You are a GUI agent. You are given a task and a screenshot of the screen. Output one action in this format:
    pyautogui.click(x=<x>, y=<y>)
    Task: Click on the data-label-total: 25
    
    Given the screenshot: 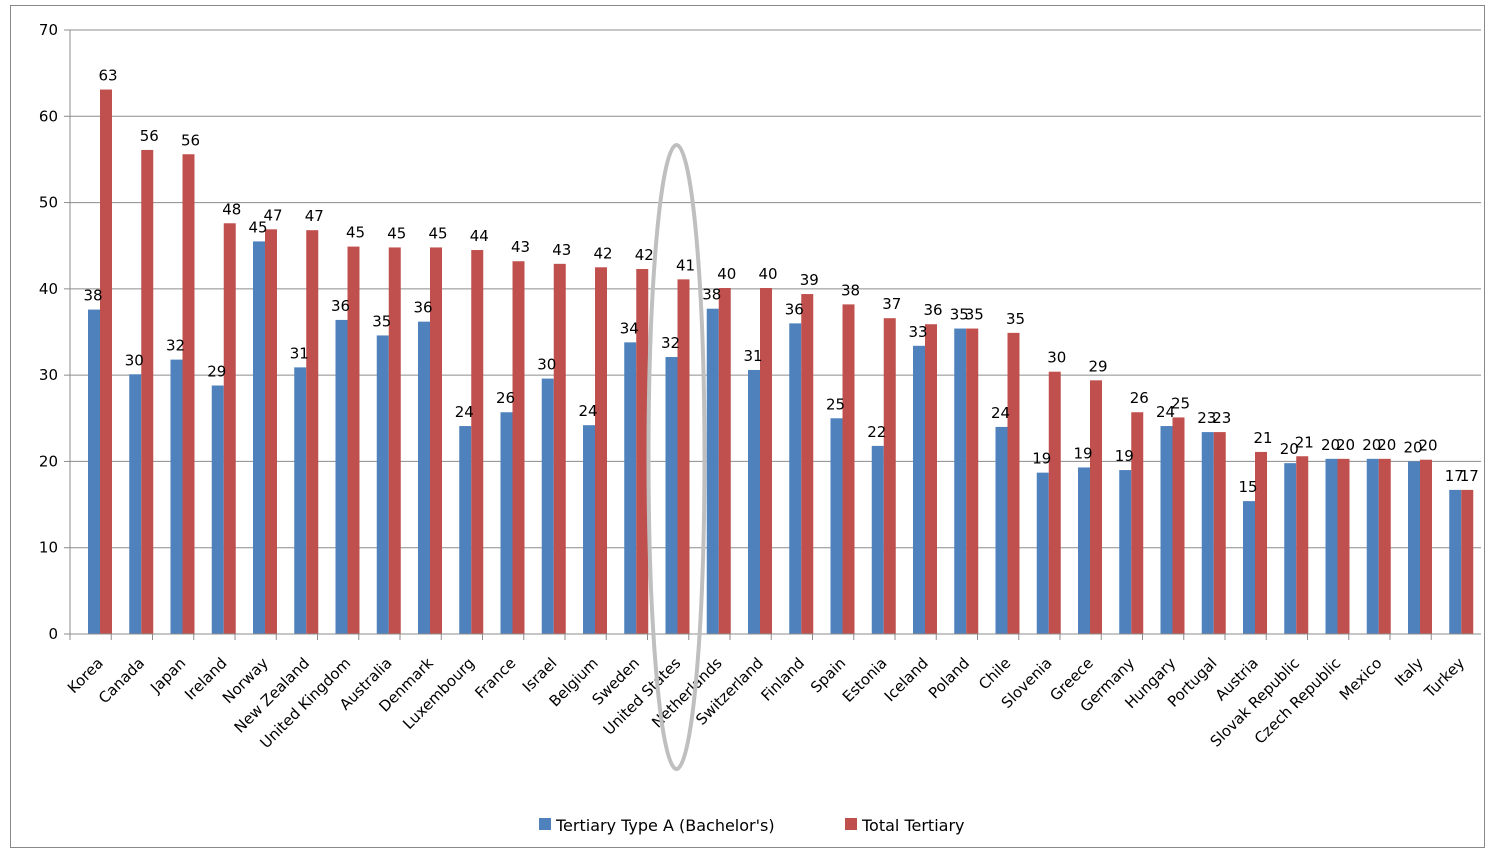 What is the action you would take?
    pyautogui.click(x=1180, y=403)
    